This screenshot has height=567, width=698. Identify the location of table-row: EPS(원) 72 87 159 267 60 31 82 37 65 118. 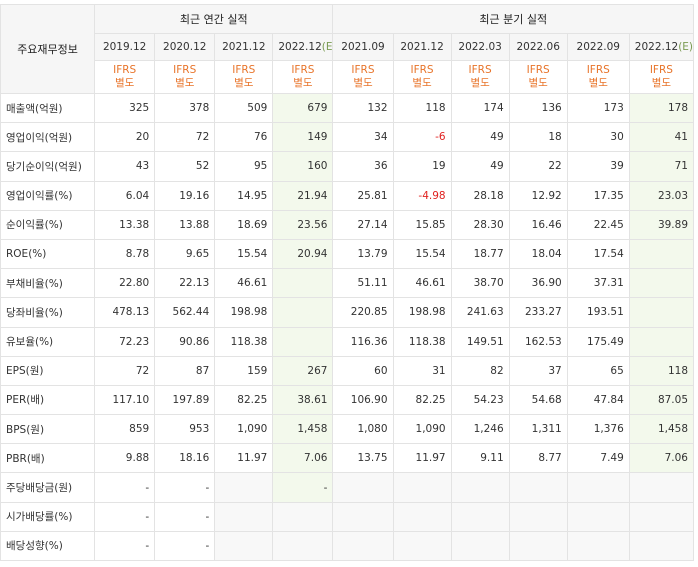
(347, 370).